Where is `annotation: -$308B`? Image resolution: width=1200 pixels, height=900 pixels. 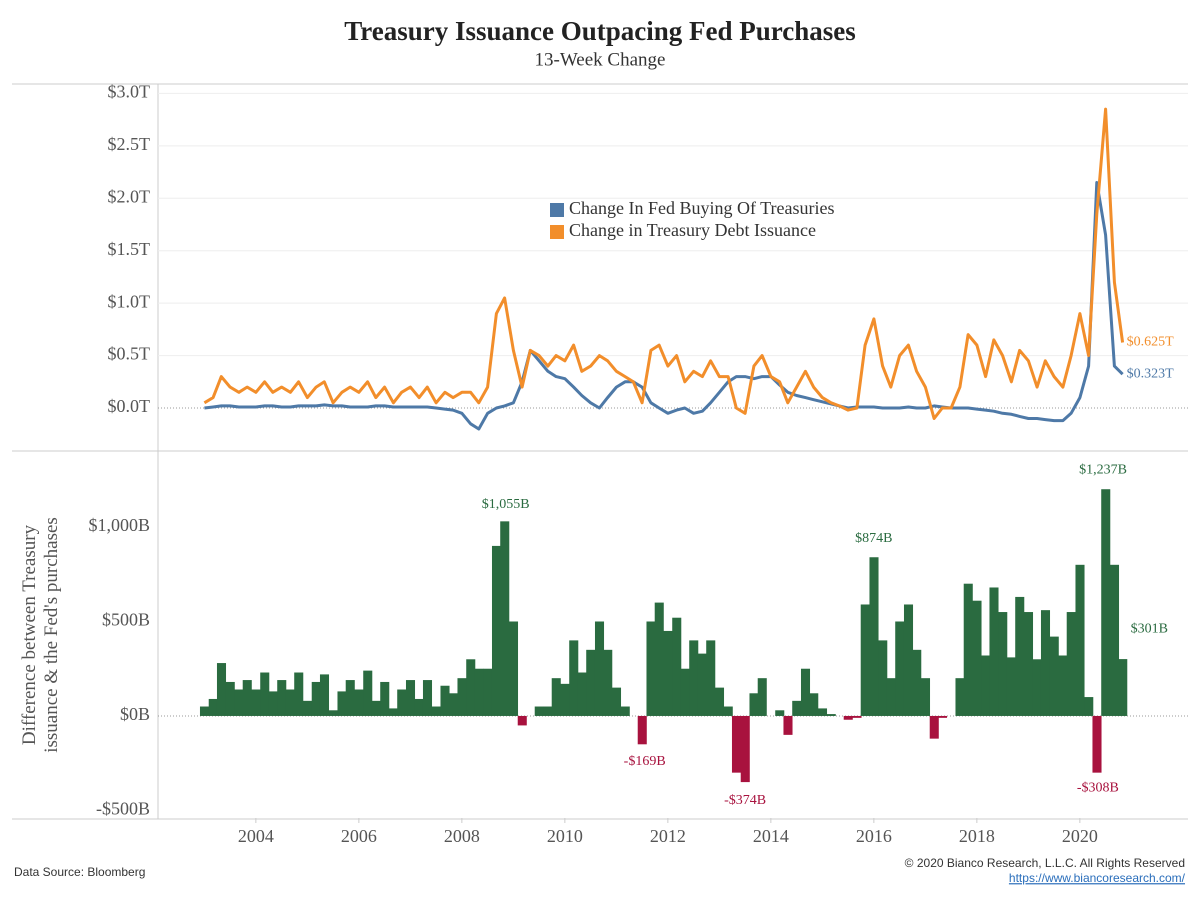
annotation: -$308B is located at coordinates (1098, 787).